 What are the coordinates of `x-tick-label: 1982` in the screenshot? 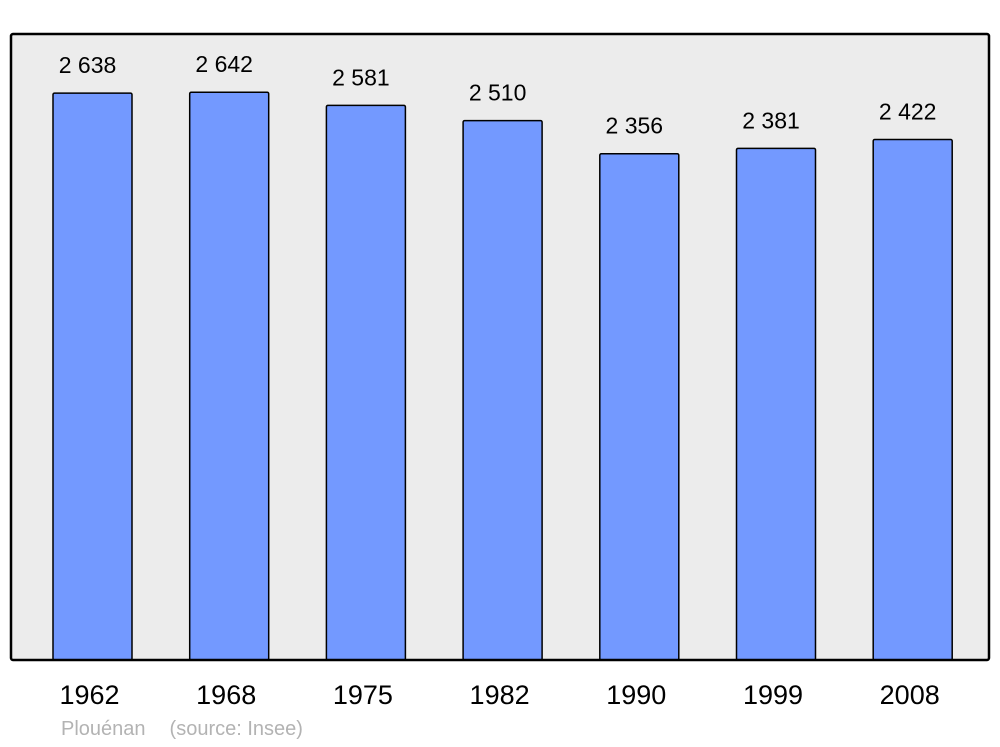 It's located at (500, 695).